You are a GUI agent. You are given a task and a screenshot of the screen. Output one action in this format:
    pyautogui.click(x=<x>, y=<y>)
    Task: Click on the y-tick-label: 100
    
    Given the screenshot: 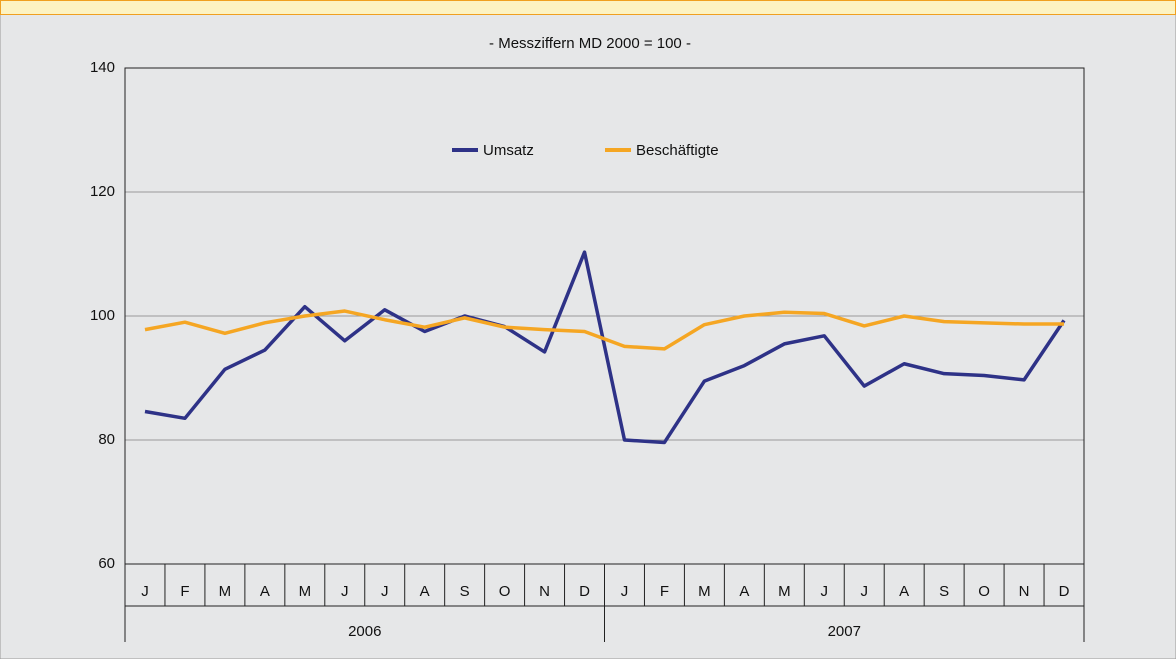 What is the action you would take?
    pyautogui.click(x=102, y=315)
    